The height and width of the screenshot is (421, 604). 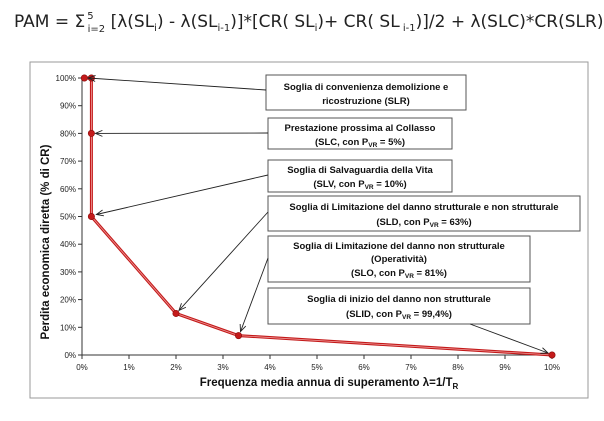 What do you see at coordinates (359, 128) in the screenshot?
I see `annotation-line1: Prestazione prossima al Collasso` at bounding box center [359, 128].